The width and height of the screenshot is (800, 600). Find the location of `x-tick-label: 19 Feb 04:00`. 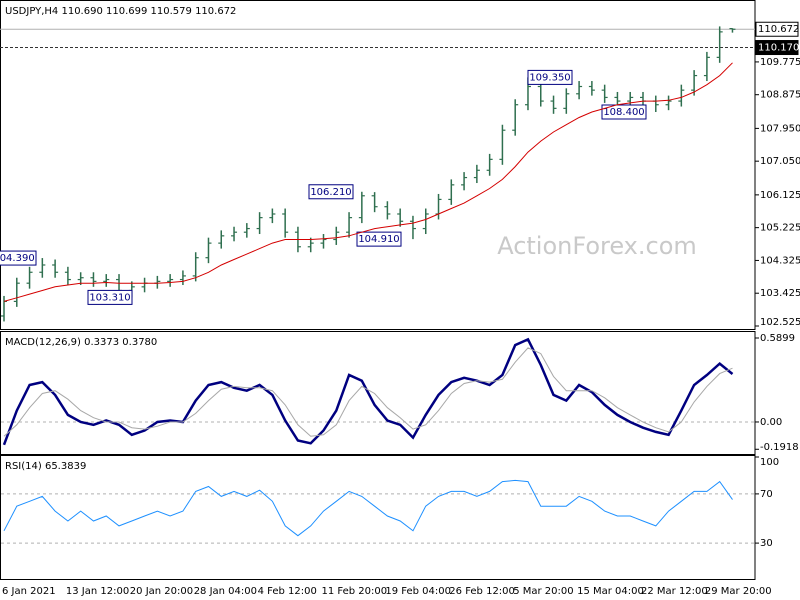

x-tick-label: 19 Feb 04:00 is located at coordinates (418, 591).